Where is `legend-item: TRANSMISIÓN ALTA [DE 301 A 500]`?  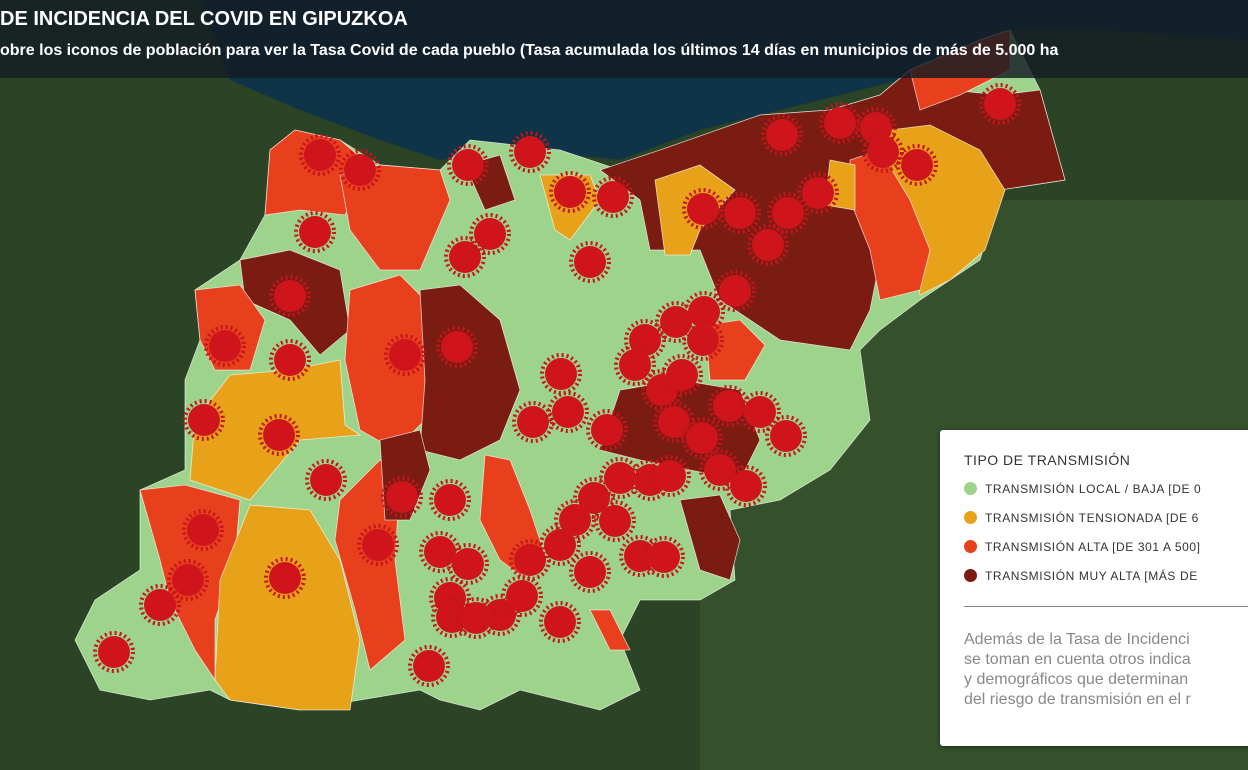 legend-item: TRANSMISIÓN ALTA [DE 301 A 500] is located at coordinates (1082, 547).